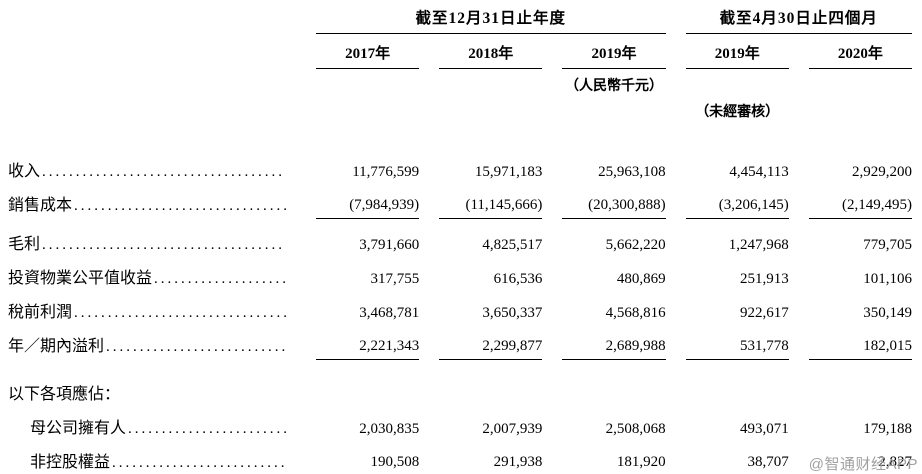 This screenshot has width=922, height=474. I want to click on row-label: 母公司擁有人, so click(78, 428).